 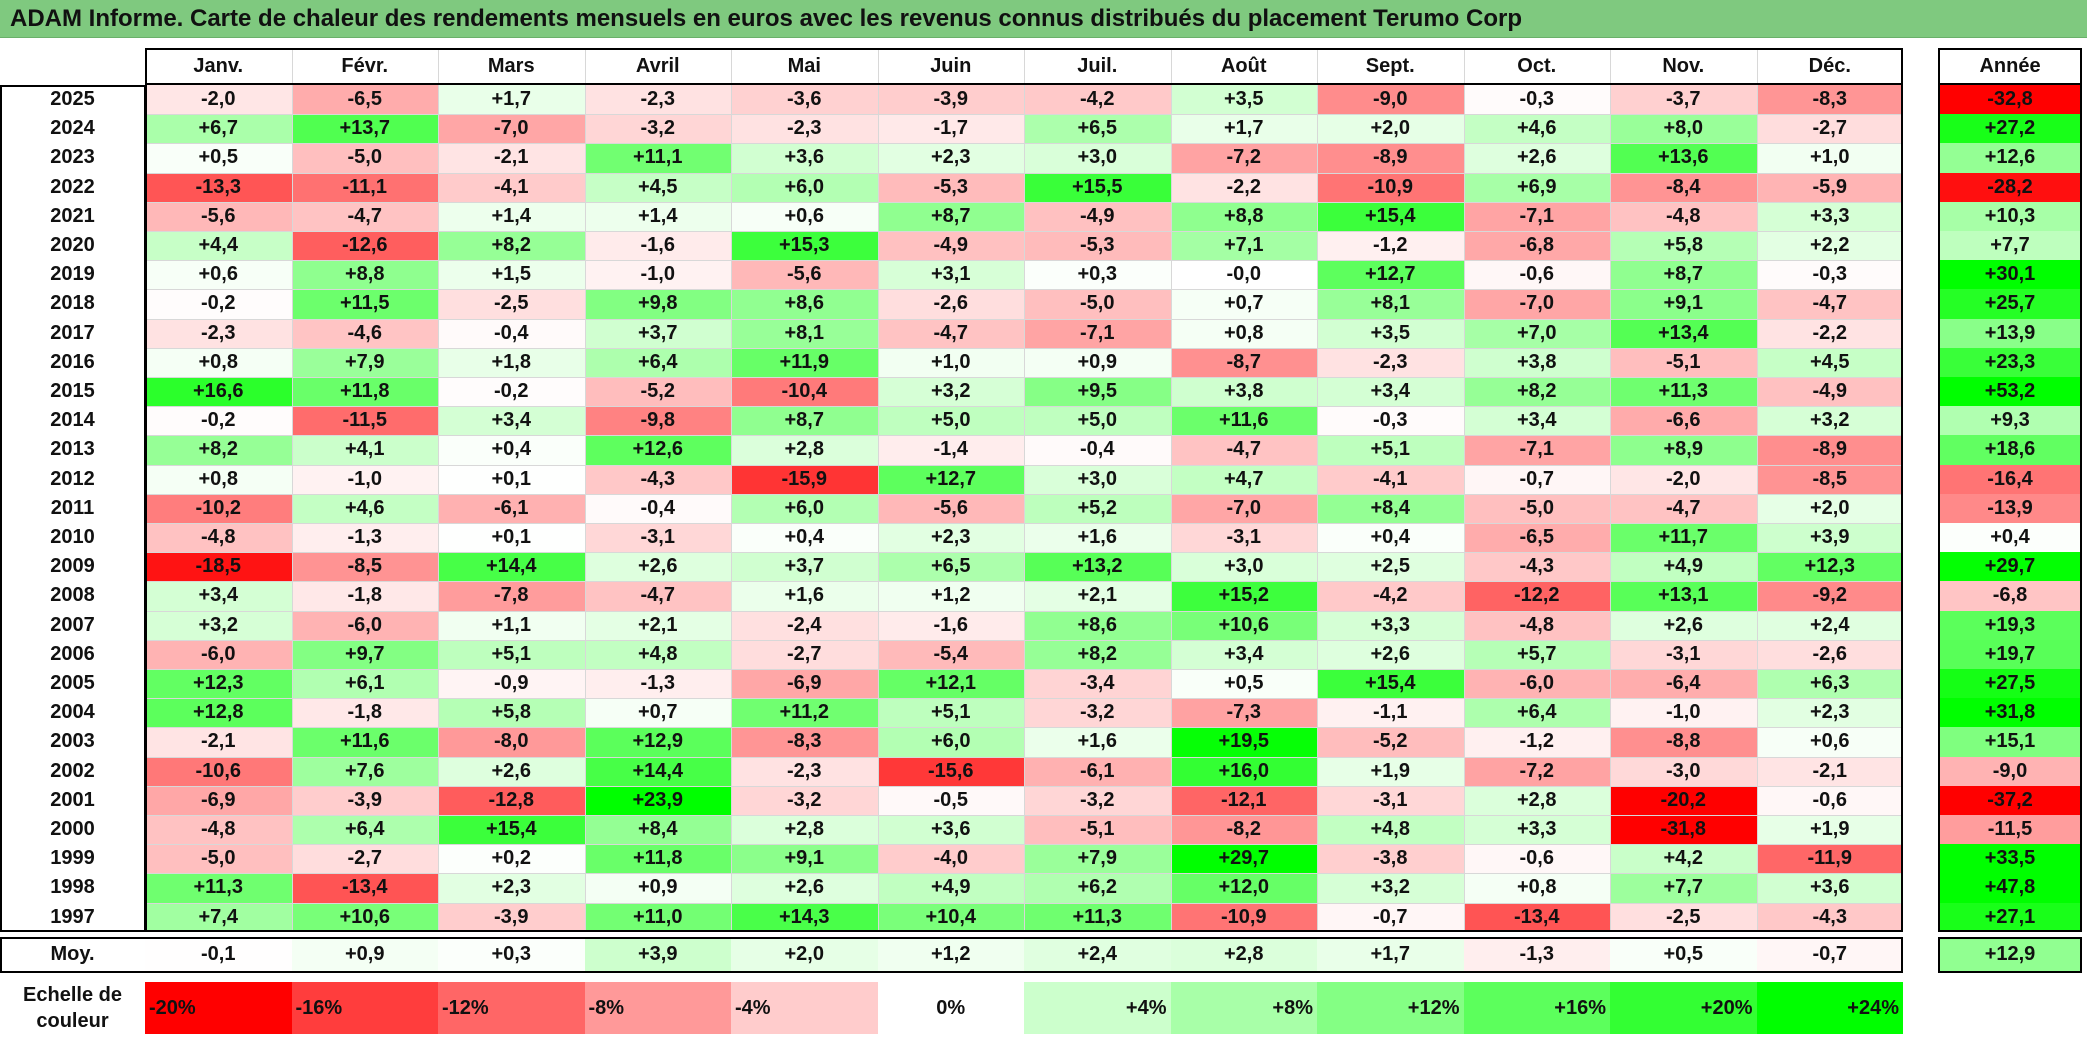 I want to click on heatmap-cell: +2,1, so click(x=1097, y=596).